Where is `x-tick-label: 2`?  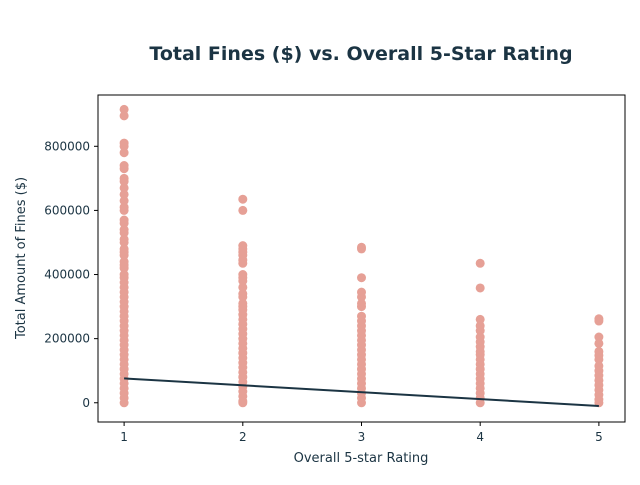
x-tick-label: 2 is located at coordinates (243, 437).